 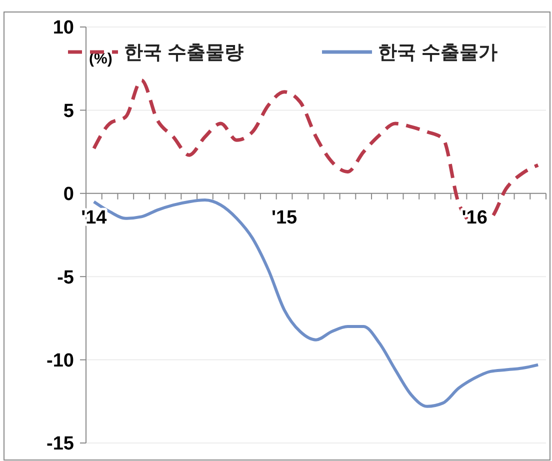 I want to click on x-tick-label: '14, so click(x=94, y=217).